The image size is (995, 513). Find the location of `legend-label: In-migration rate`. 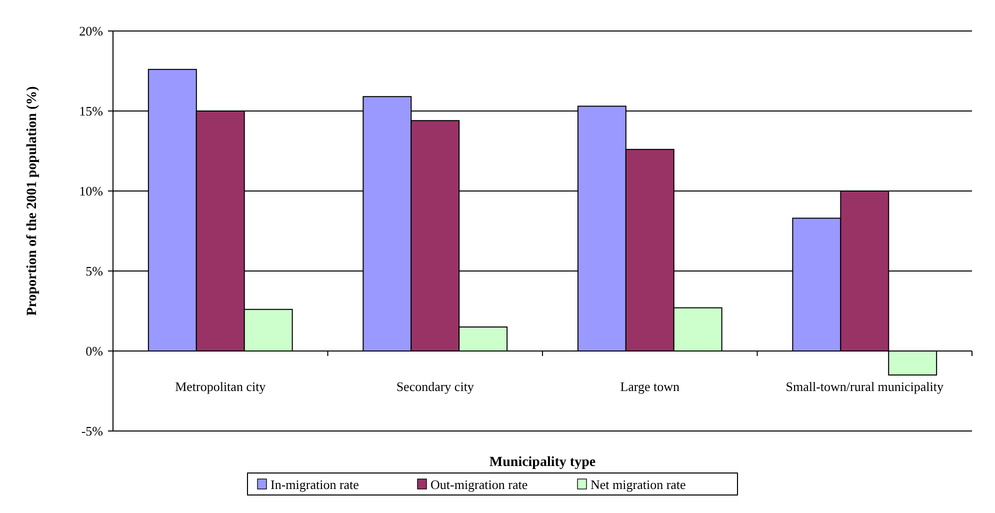

legend-label: In-migration rate is located at coordinates (315, 484).